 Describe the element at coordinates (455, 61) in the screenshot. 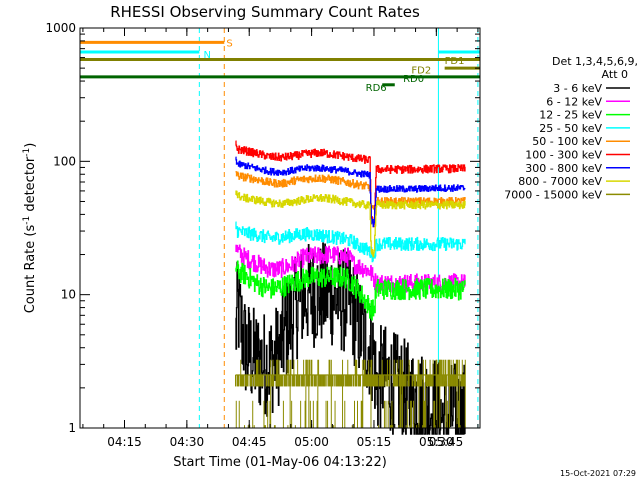

I see `state-label-fd1: FD1` at that location.